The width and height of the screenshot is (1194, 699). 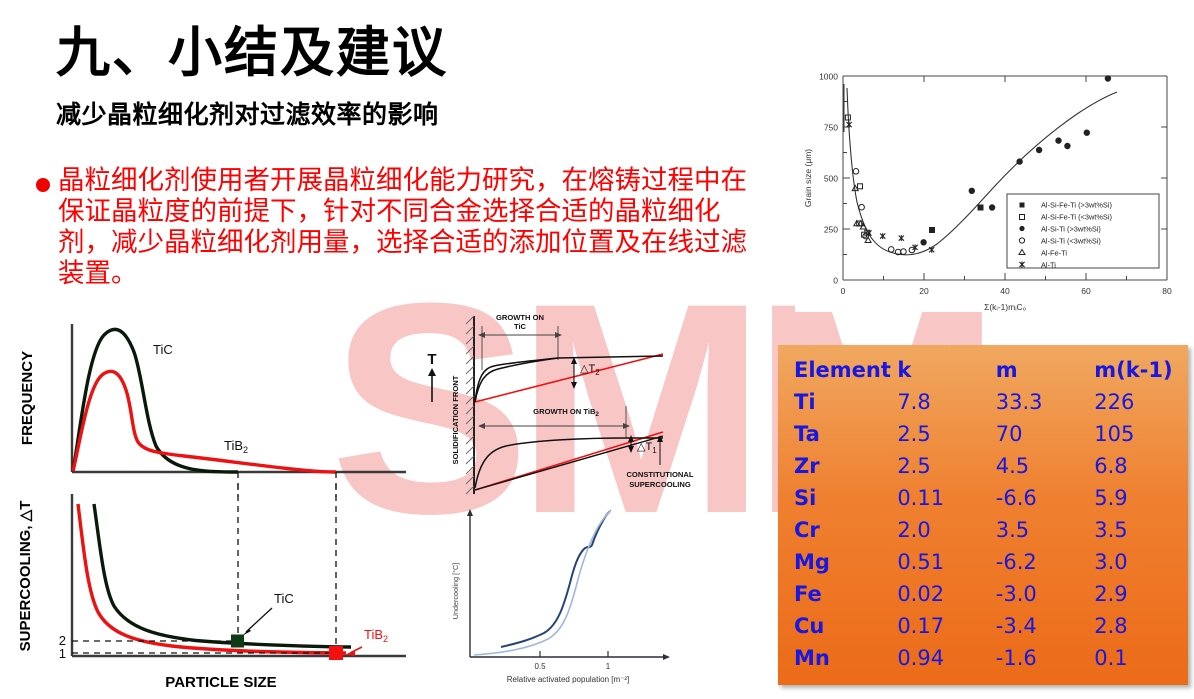 I want to click on cell-m: 70, so click(x=1009, y=434).